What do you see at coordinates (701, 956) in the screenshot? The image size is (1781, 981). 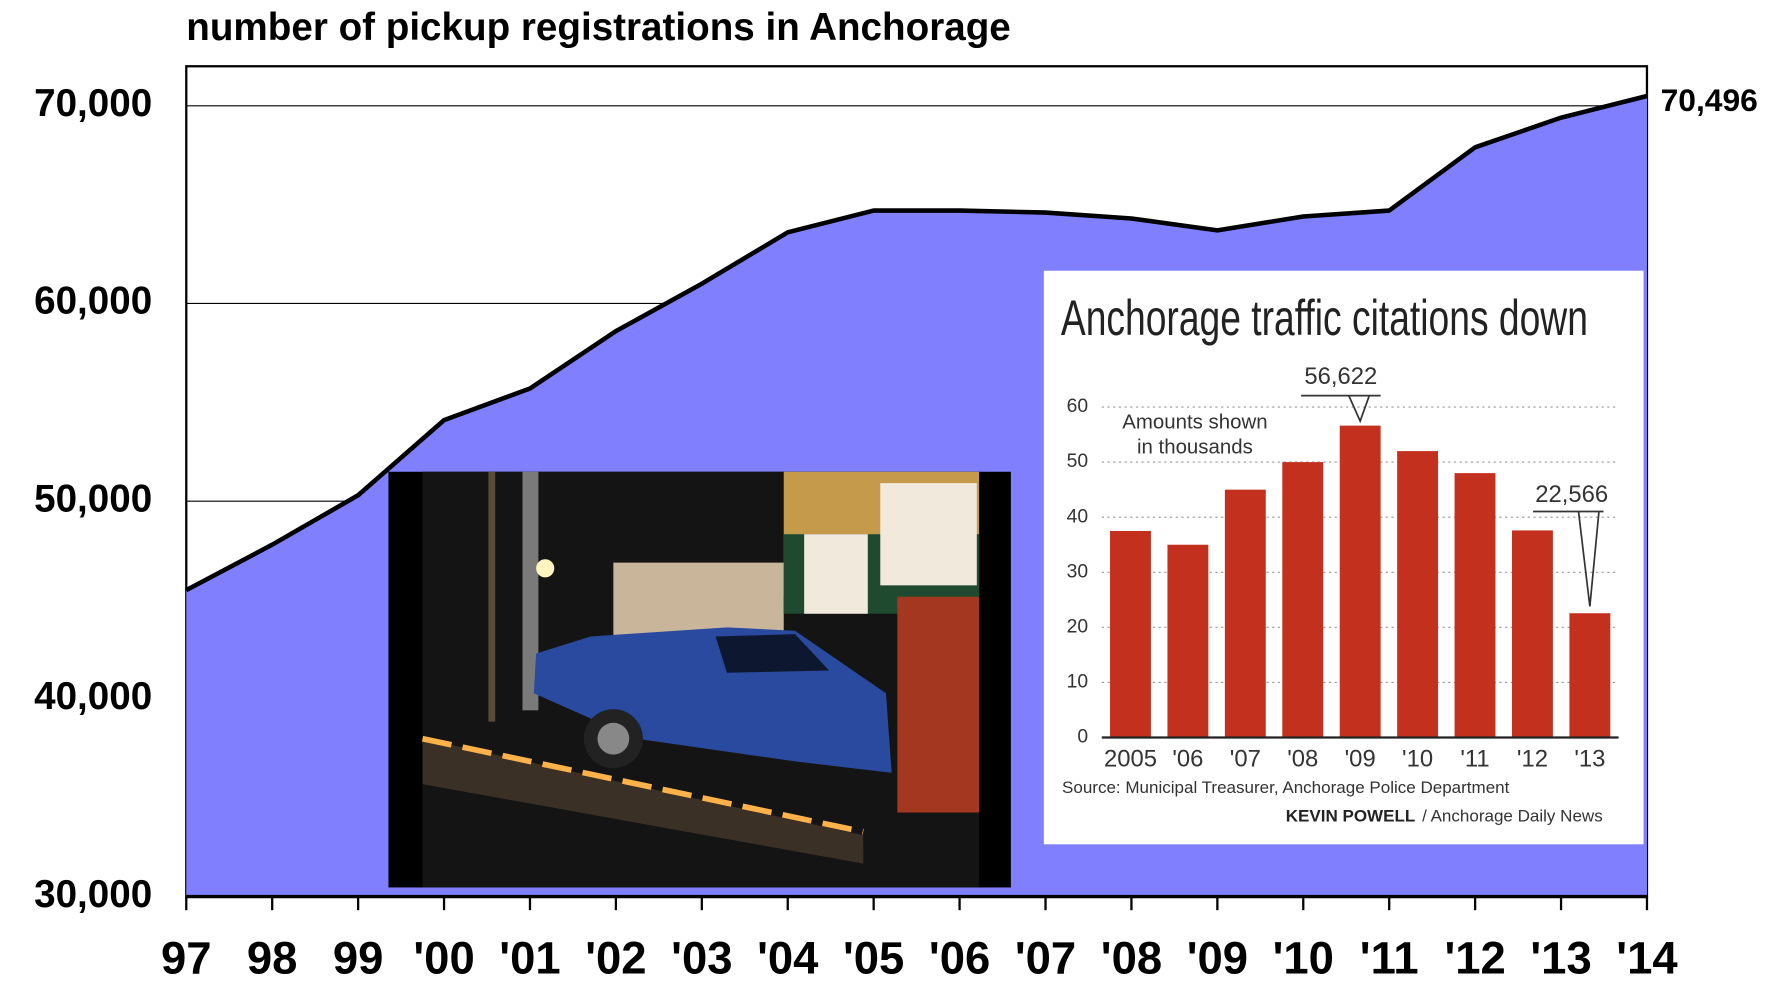 I see `x-tick-label: '03` at bounding box center [701, 956].